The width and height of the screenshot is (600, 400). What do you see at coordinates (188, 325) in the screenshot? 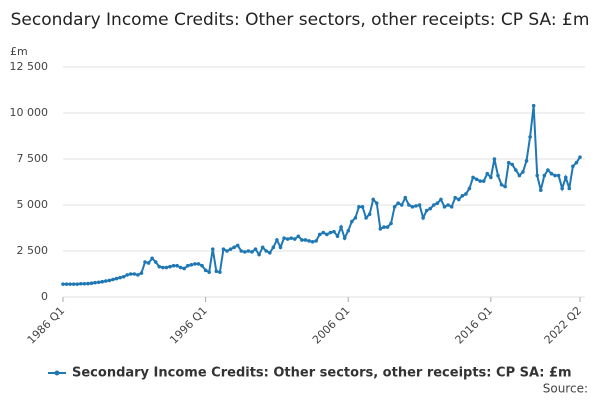
I see `x-tick-label: 1996 Q1` at bounding box center [188, 325].